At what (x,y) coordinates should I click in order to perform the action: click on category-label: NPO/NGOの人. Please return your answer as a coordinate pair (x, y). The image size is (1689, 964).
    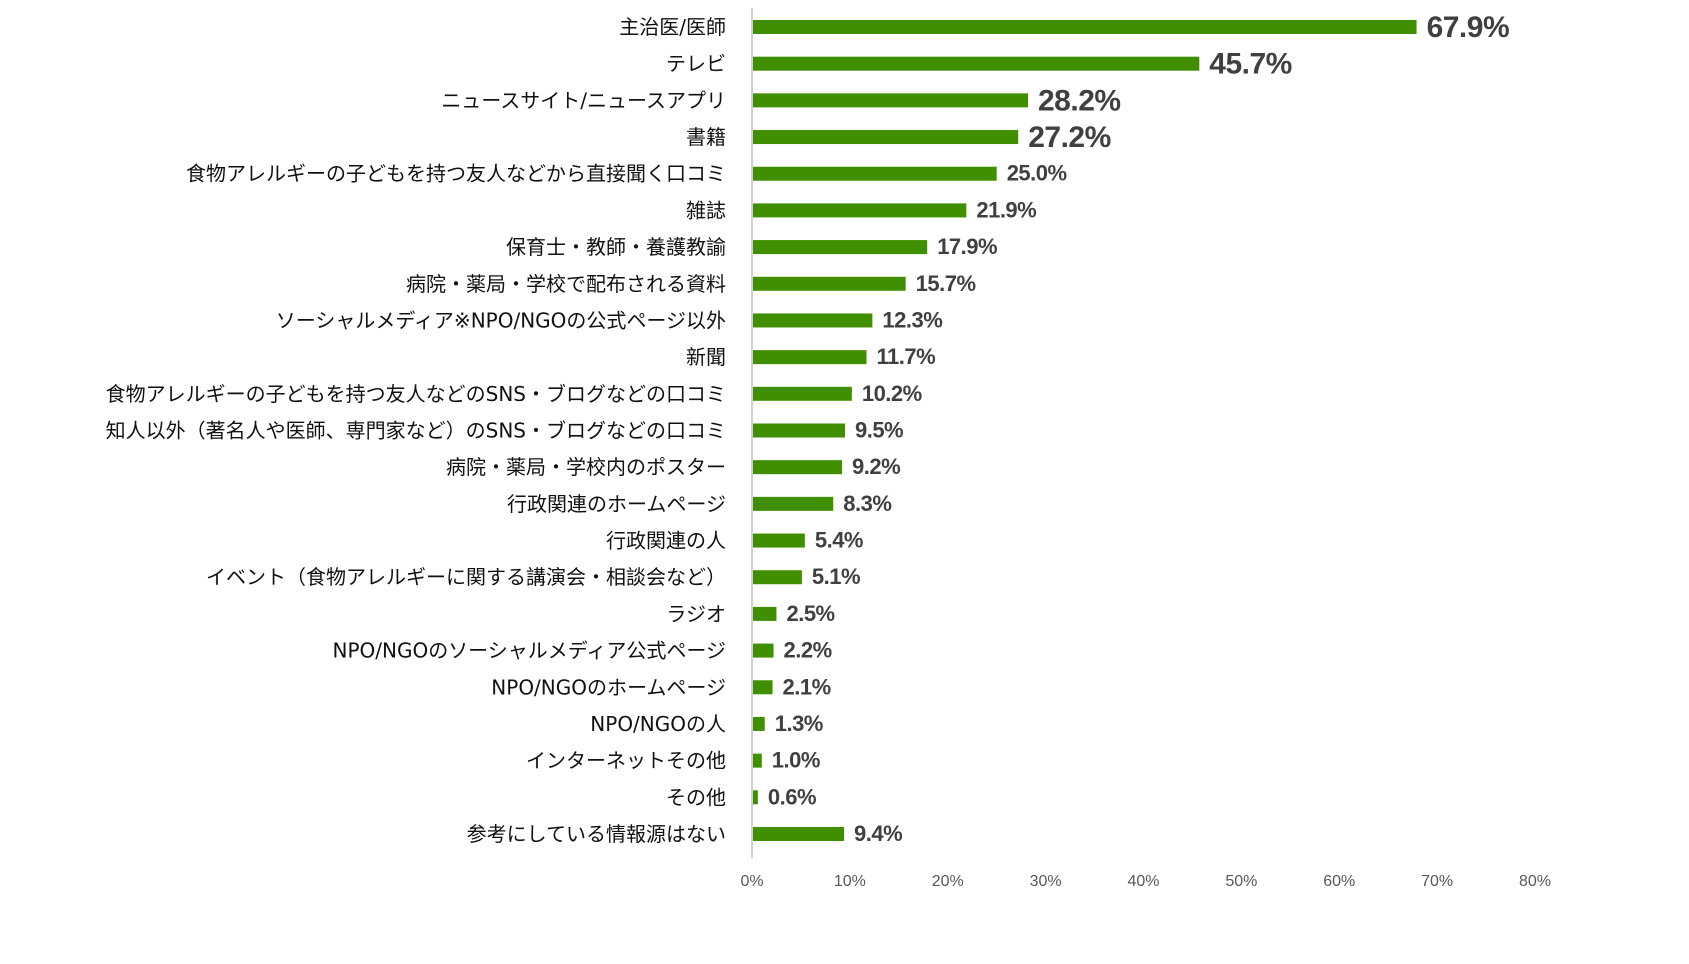
    Looking at the image, I should click on (658, 724).